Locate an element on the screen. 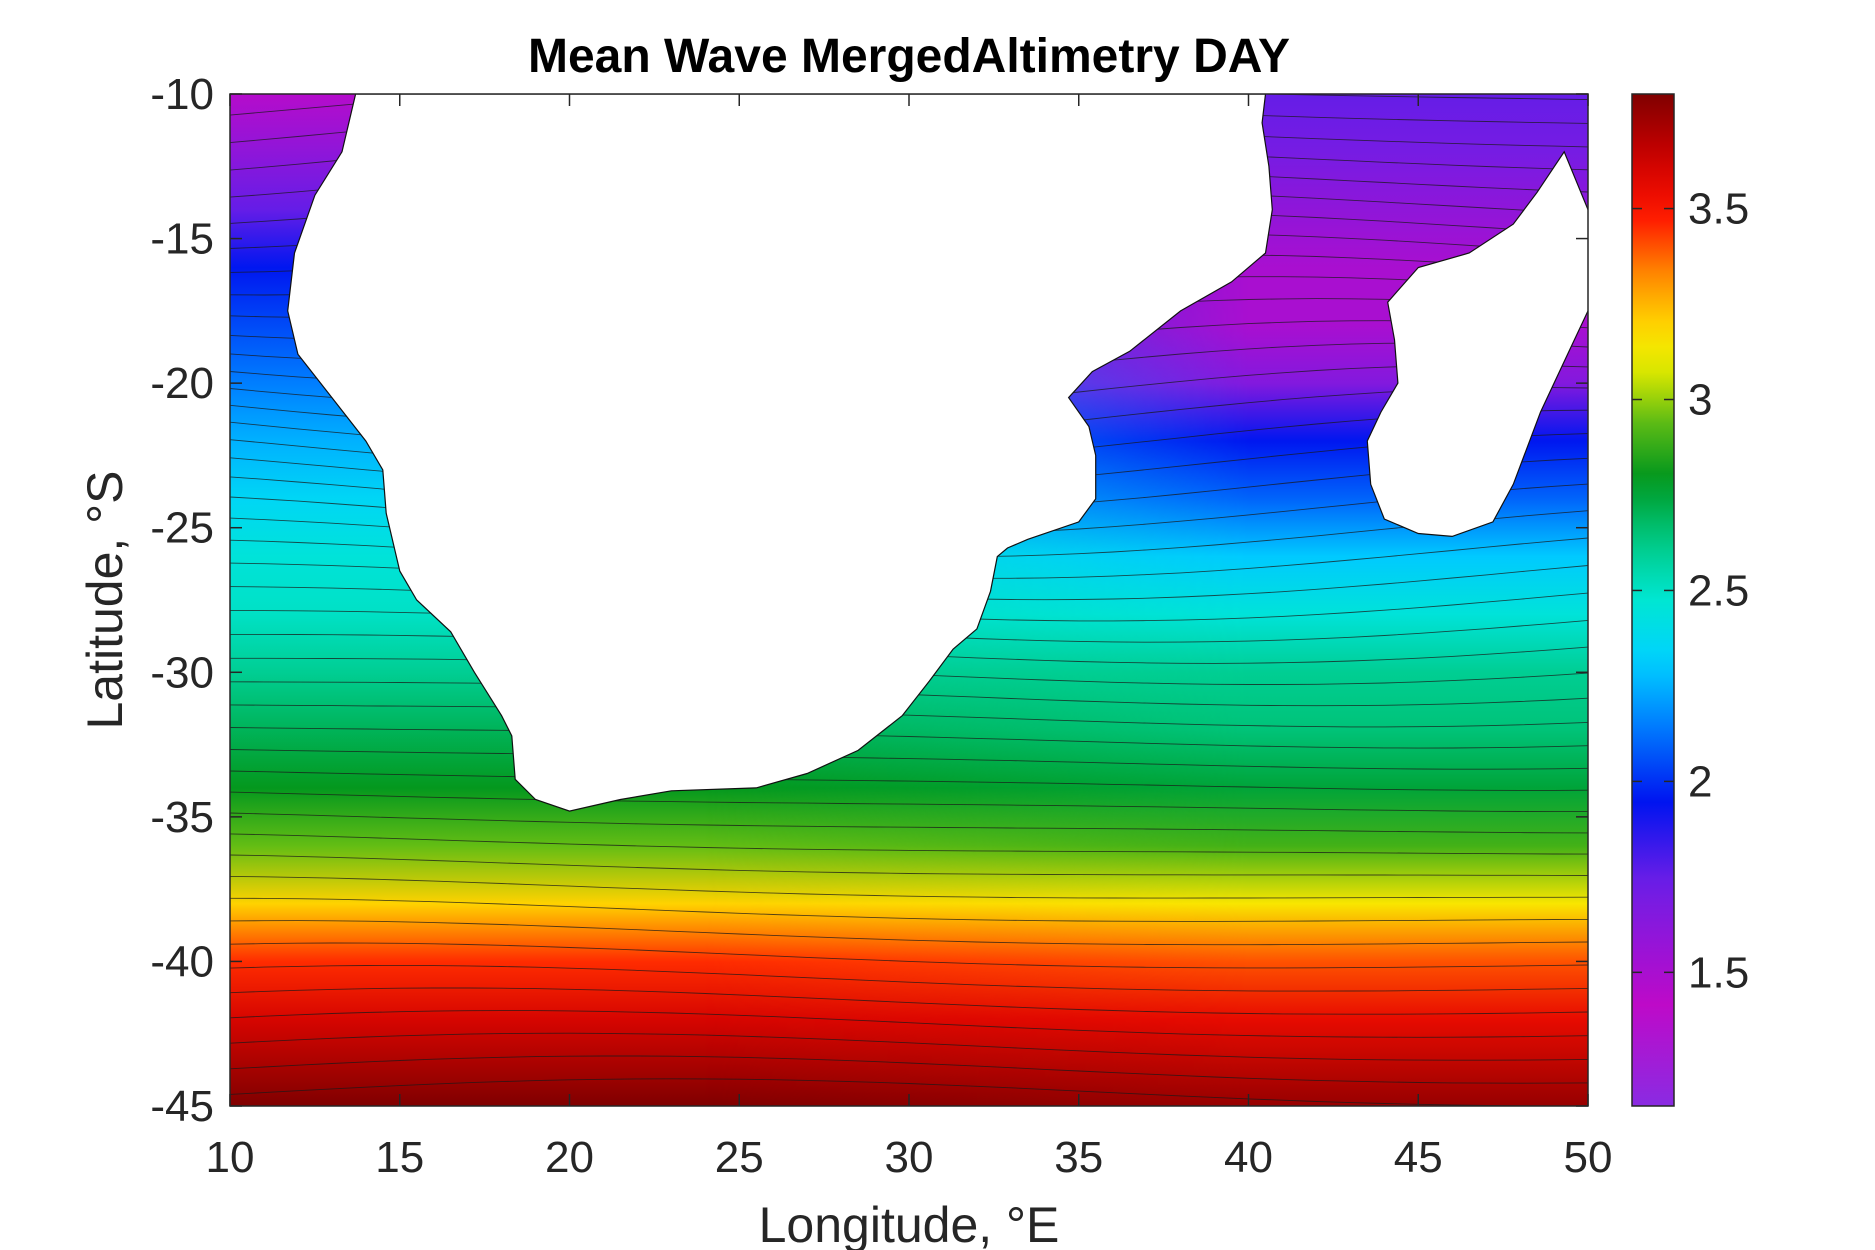  madagascar-landmass is located at coordinates (1477, 344).